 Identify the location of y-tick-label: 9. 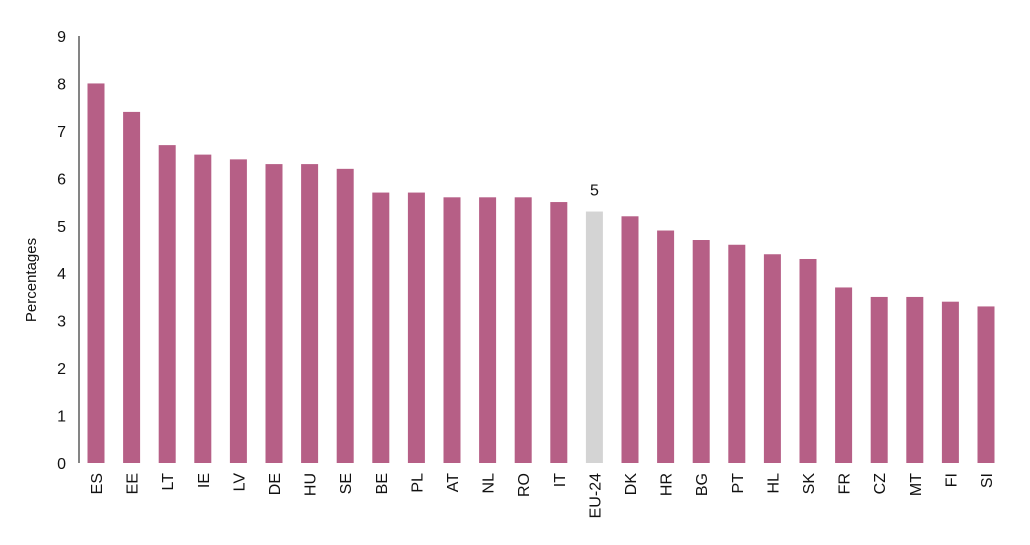
(61, 37).